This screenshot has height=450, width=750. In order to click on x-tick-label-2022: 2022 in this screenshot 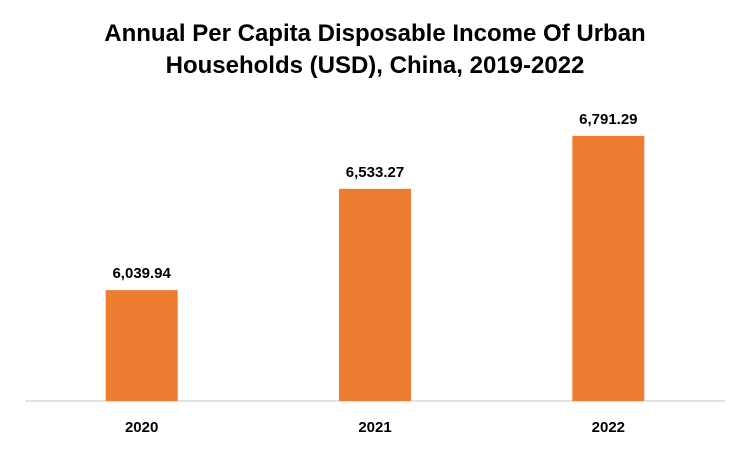, I will do `click(608, 427)`.